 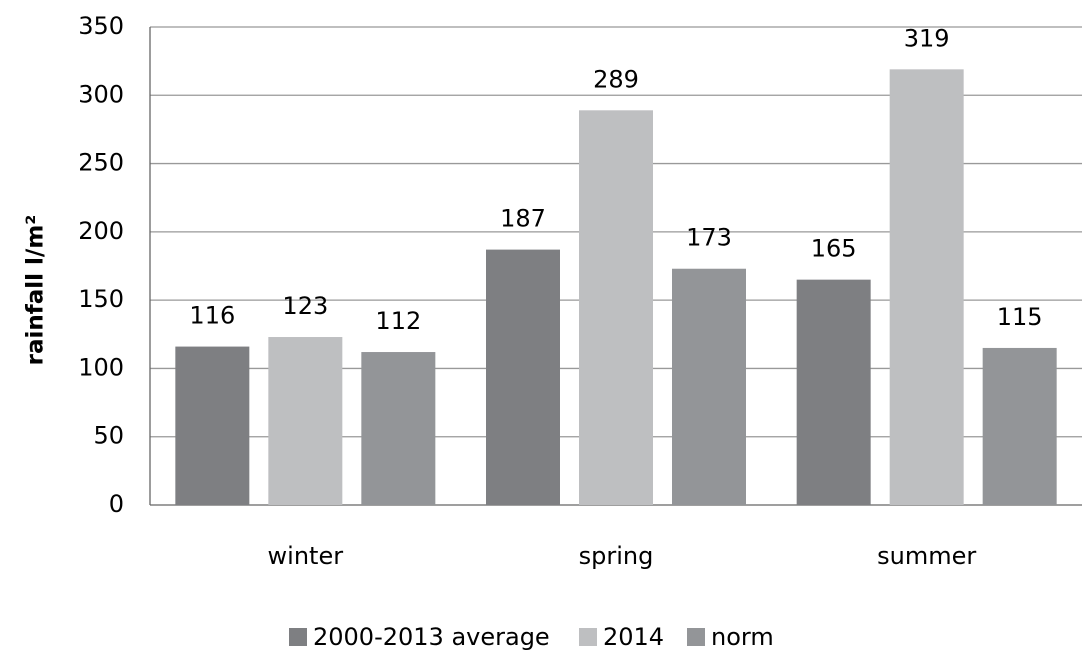 I want to click on data-label: 123, so click(x=305, y=306).